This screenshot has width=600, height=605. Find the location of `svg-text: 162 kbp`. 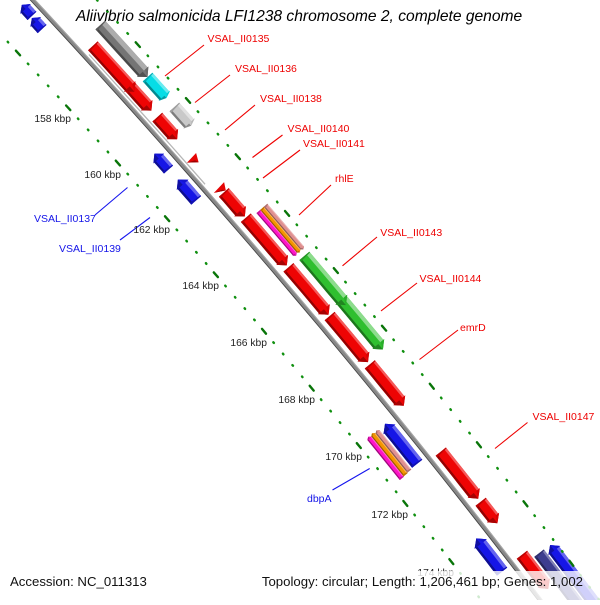

svg-text: 162 kbp is located at coordinates (151, 230).